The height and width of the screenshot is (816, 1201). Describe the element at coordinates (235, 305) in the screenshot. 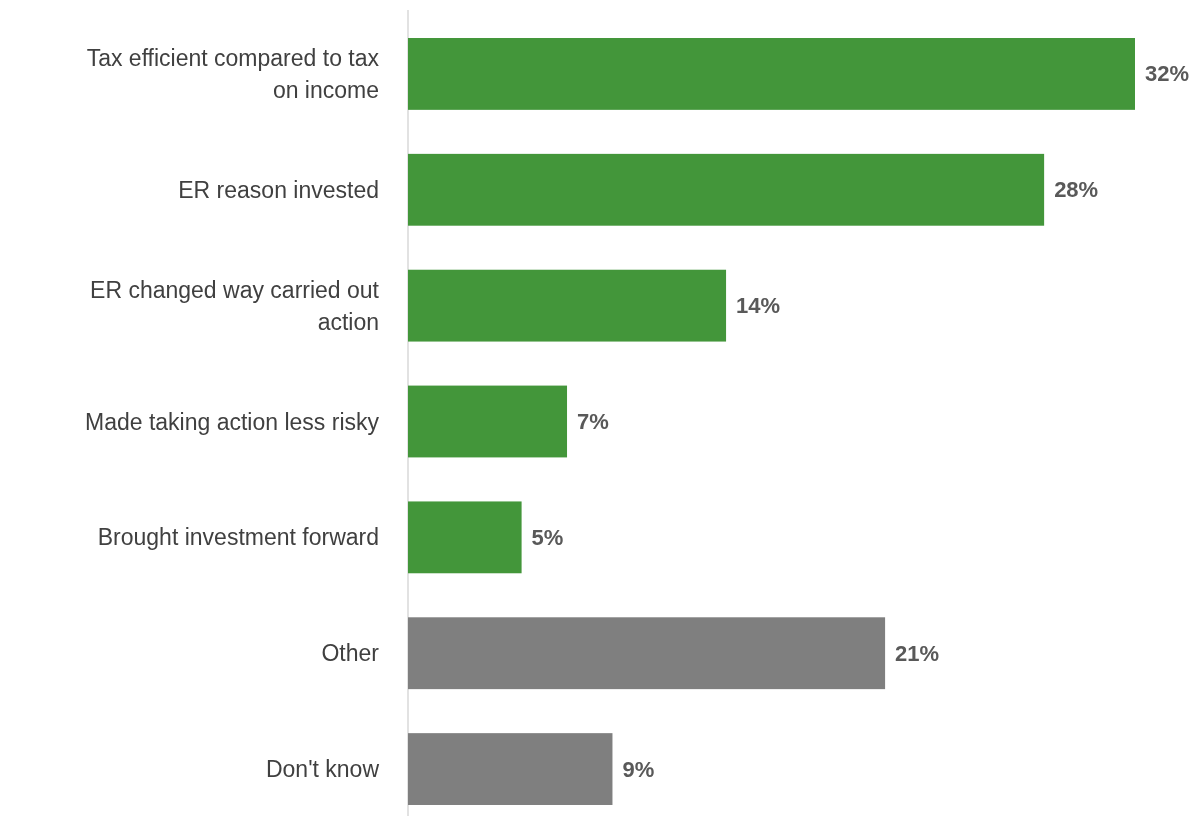

I see `y-tick-label: ER changed way carried out action` at that location.